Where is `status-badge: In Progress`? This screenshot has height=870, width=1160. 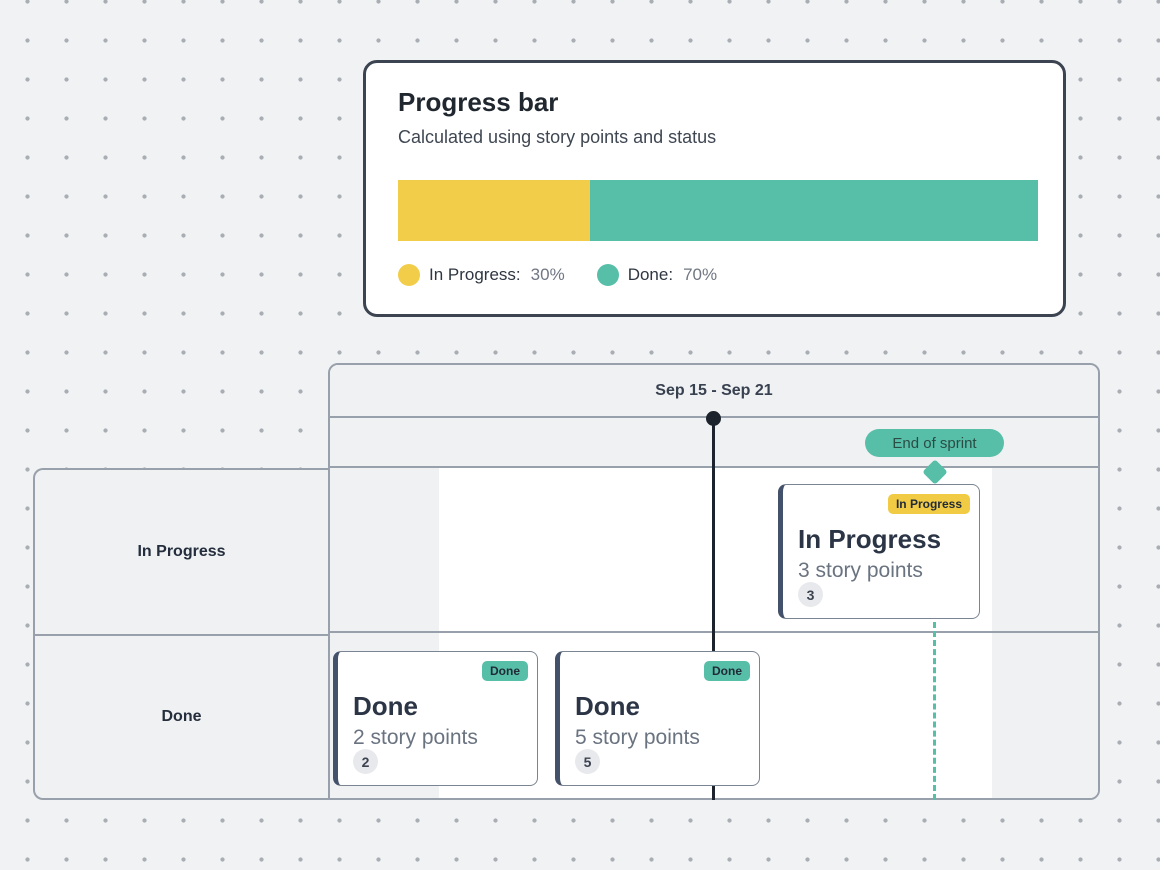
status-badge: In Progress is located at coordinates (928, 504).